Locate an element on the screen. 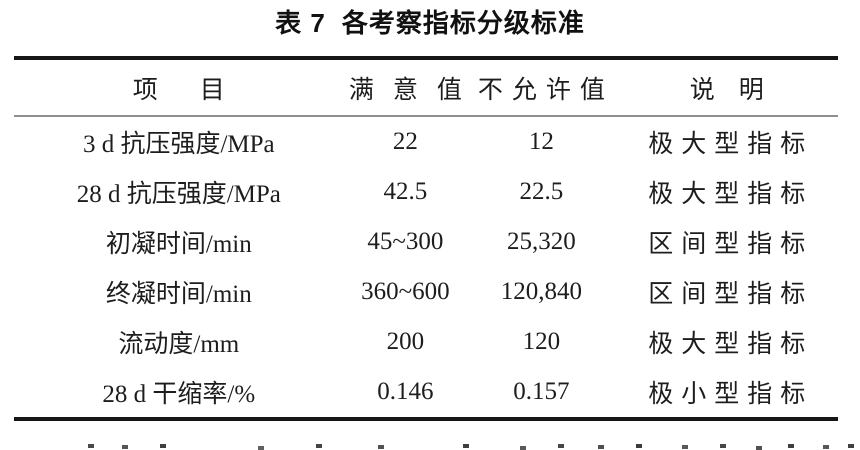  cell-item: 终凝时间/min is located at coordinates (178, 294).